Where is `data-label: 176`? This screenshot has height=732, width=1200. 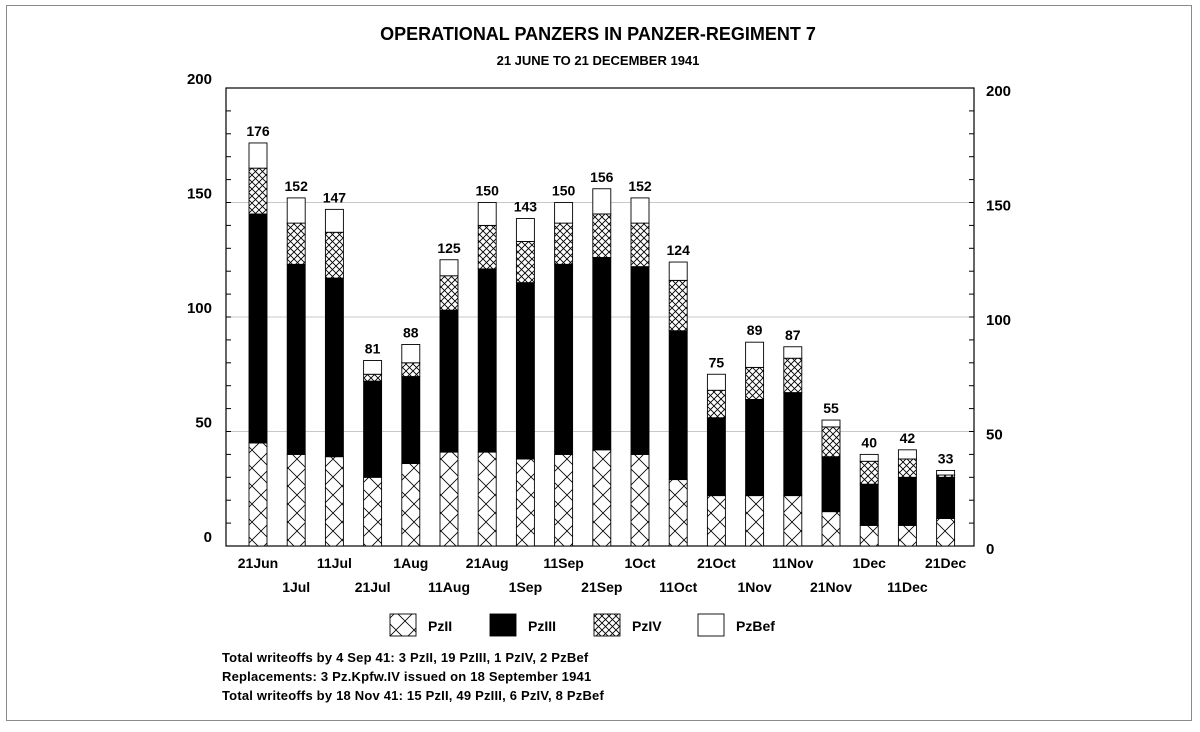 data-label: 176 is located at coordinates (258, 131).